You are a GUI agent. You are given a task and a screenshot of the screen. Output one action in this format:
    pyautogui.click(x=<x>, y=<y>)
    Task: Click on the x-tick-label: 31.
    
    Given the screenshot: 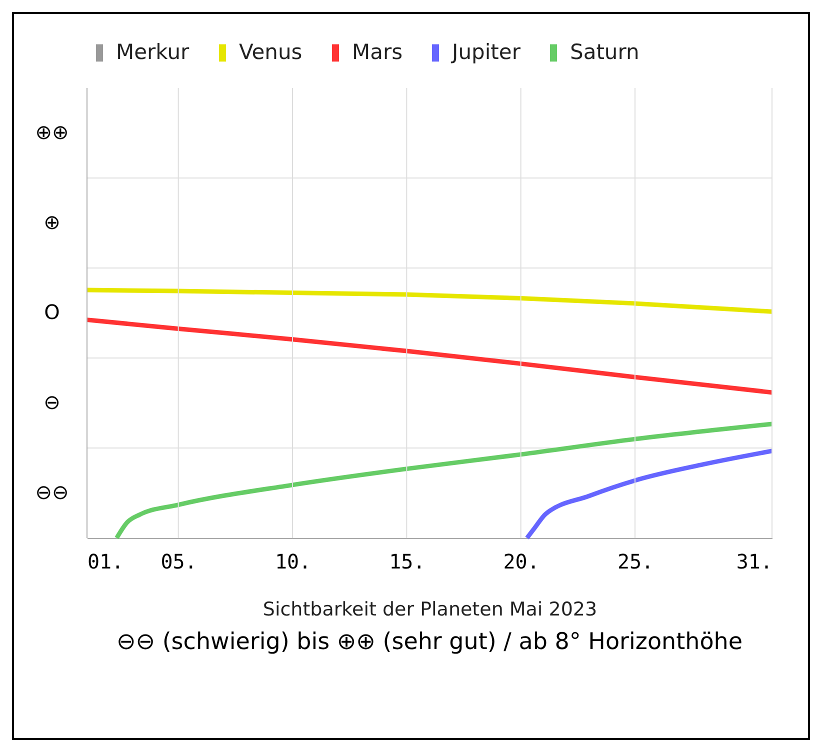 What is the action you would take?
    pyautogui.click(x=754, y=562)
    